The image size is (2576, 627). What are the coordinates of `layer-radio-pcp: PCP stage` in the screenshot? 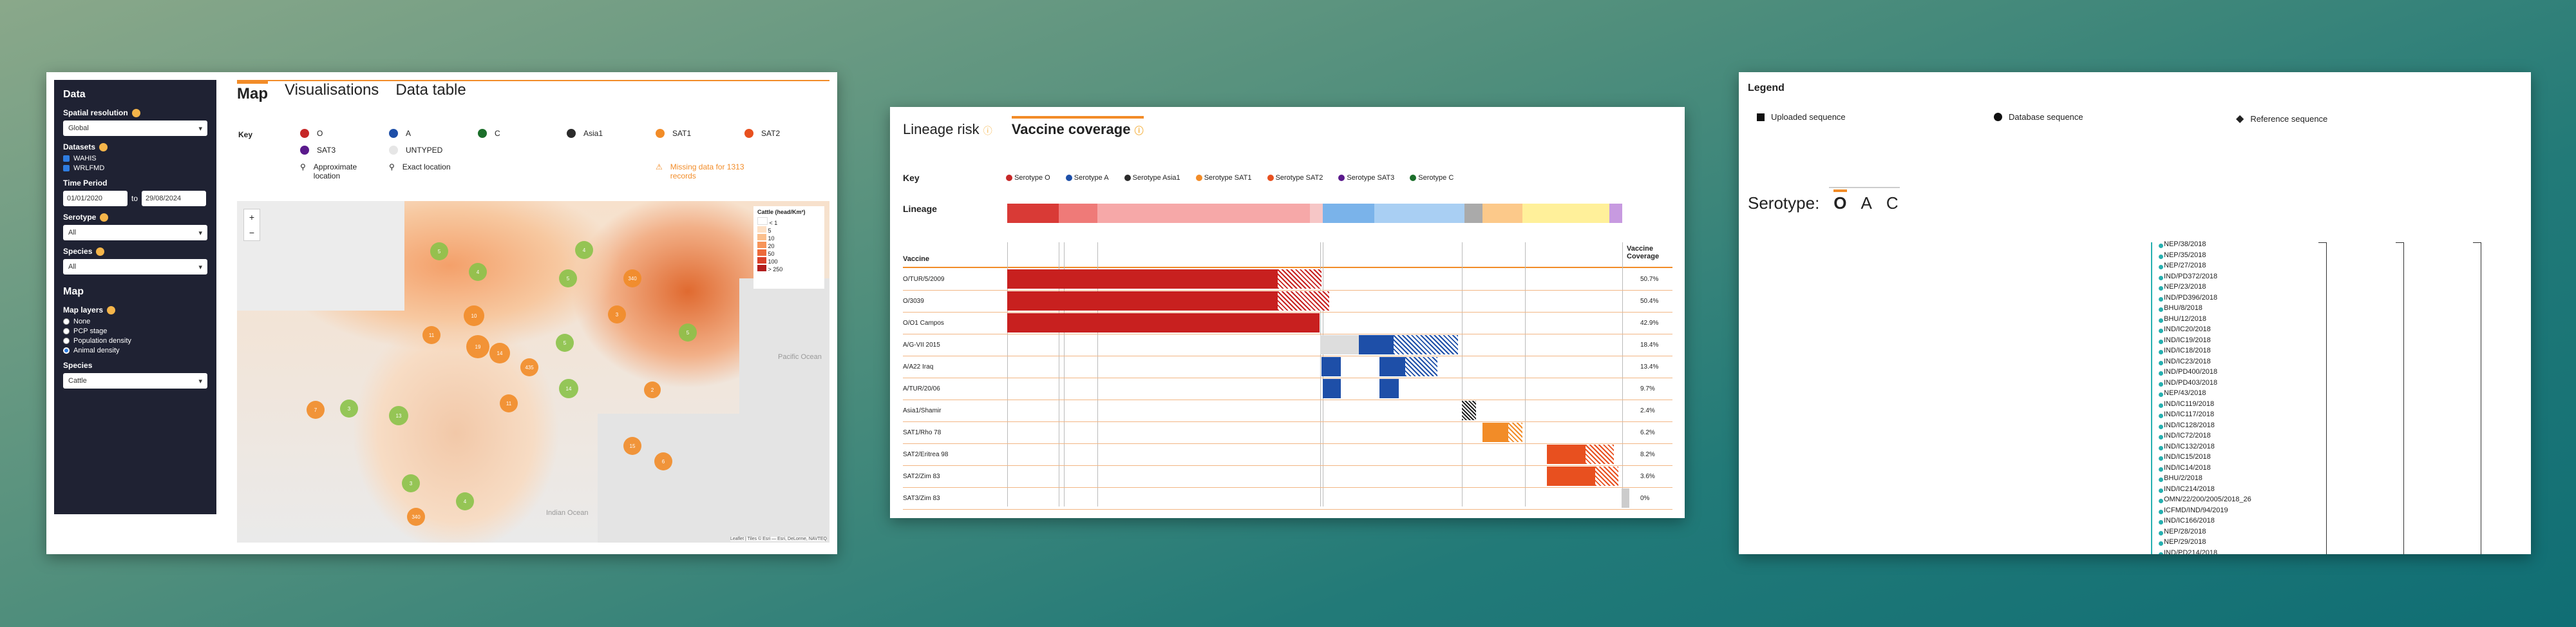 It's located at (135, 331).